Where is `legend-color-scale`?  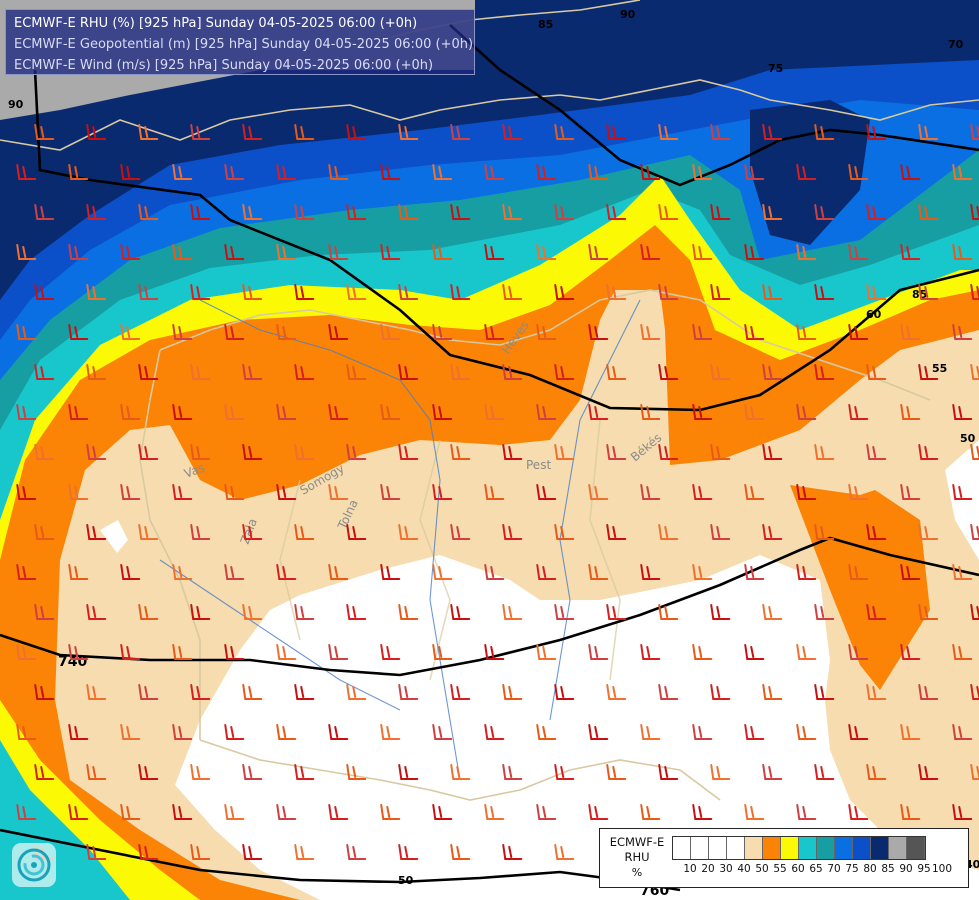 legend-color-scale is located at coordinates (799, 848).